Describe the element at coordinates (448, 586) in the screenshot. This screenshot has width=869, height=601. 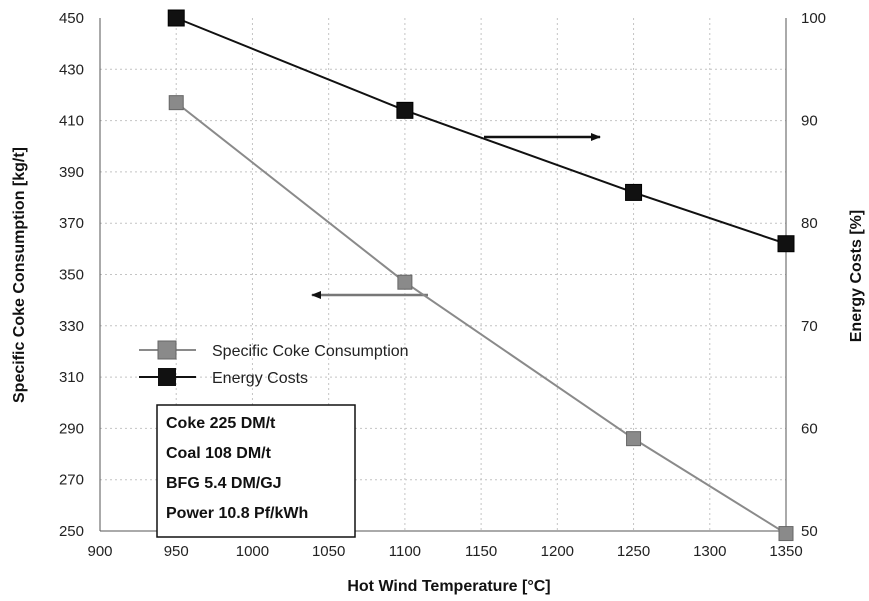
I see `x-axis-title: Hot Wind Temperature [°C]` at that location.